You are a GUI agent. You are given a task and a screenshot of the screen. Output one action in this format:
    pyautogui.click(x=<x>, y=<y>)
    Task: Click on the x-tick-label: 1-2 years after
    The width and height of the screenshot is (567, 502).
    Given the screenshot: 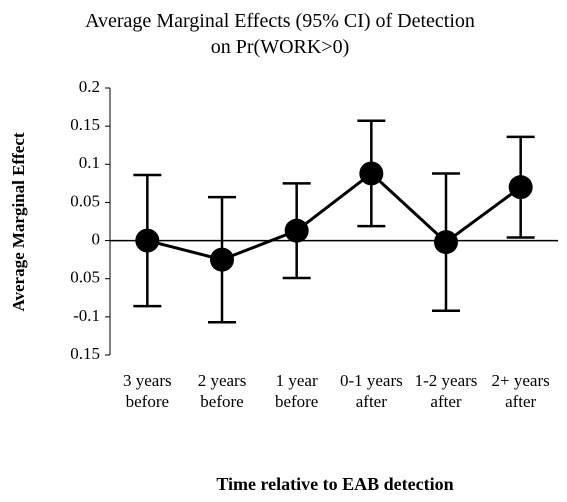 What is the action you would take?
    pyautogui.click(x=446, y=391)
    